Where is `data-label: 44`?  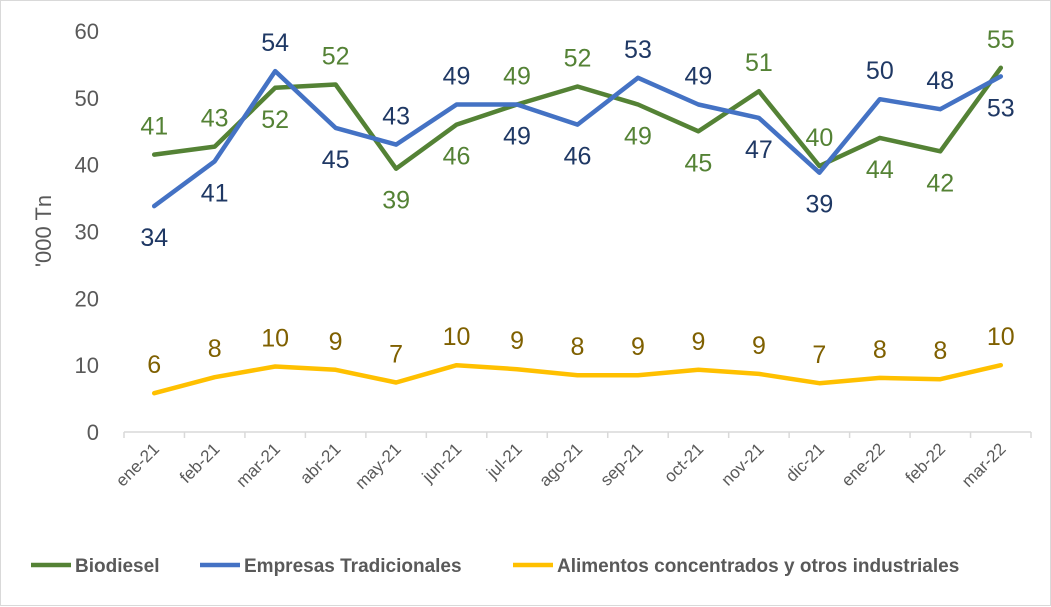
data-label: 44 is located at coordinates (880, 170).